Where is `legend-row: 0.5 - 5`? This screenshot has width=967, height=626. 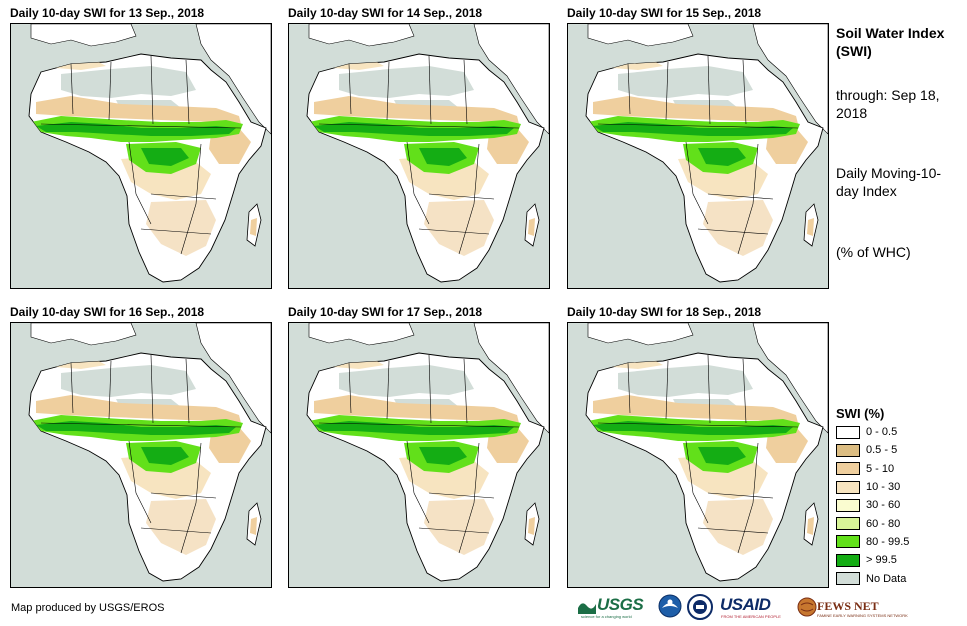
legend-row: 0.5 - 5 is located at coordinates (898, 450).